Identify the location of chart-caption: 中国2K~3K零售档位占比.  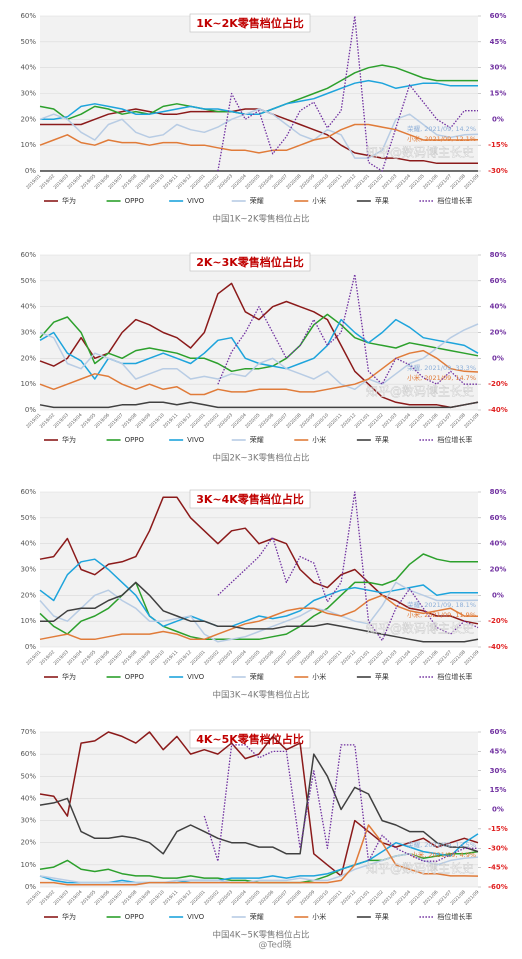
(260, 458).